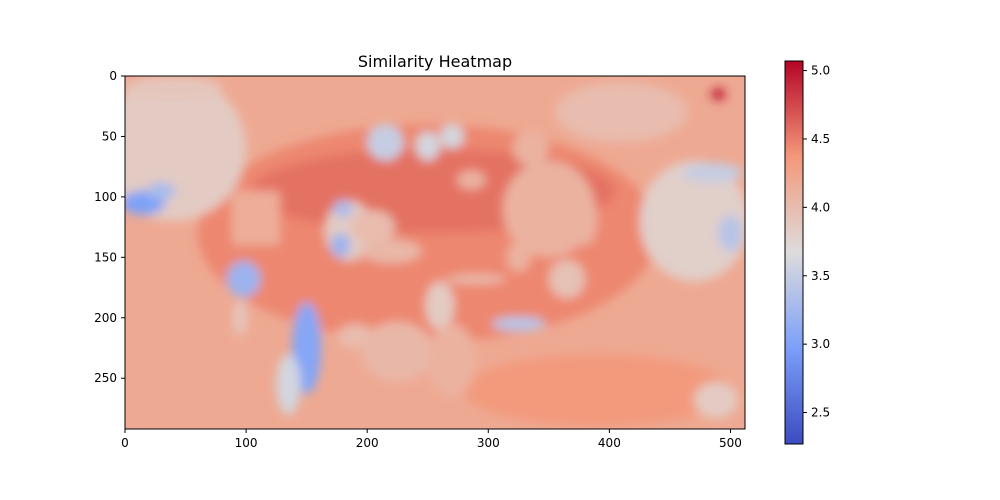 This screenshot has height=500, width=1000. Describe the element at coordinates (246, 443) in the screenshot. I see `x-tick-label: 100` at that location.